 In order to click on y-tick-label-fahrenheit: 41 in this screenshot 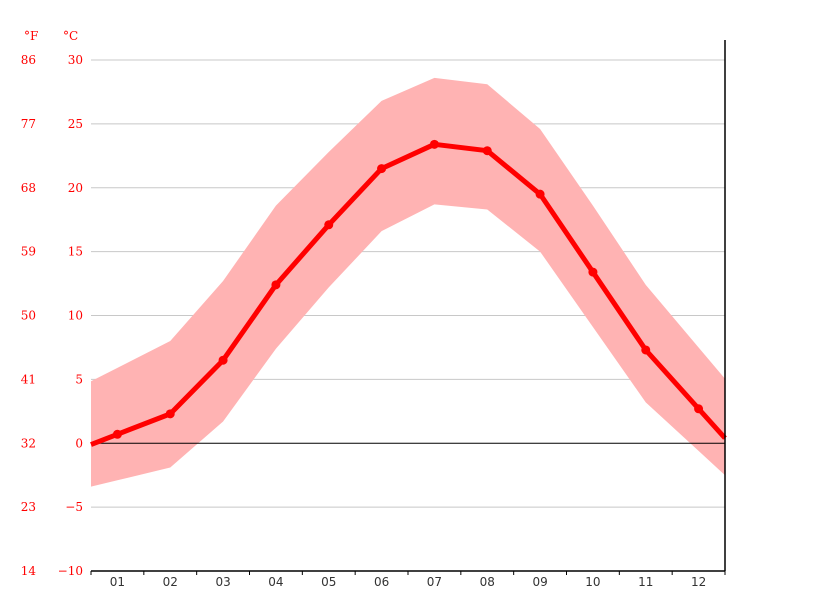, I will do `click(28, 379)`.